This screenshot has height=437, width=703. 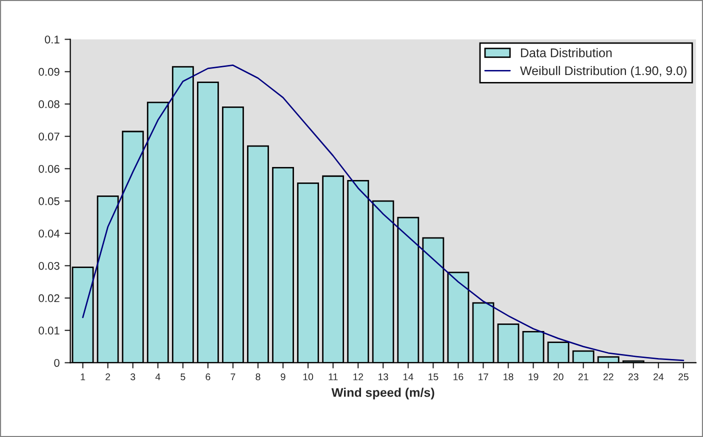 What do you see at coordinates (258, 376) in the screenshot?
I see `x-tick-label: 8` at bounding box center [258, 376].